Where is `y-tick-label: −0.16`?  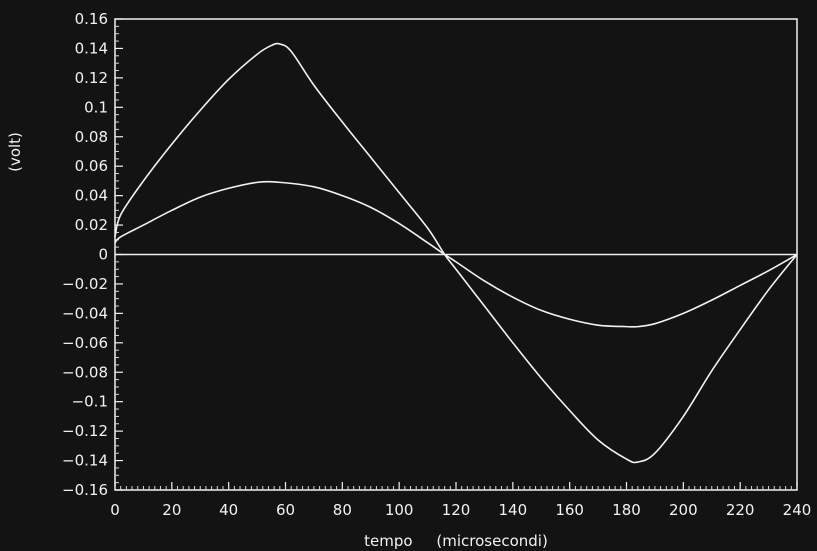
y-tick-label: −0.16 is located at coordinates (85, 490).